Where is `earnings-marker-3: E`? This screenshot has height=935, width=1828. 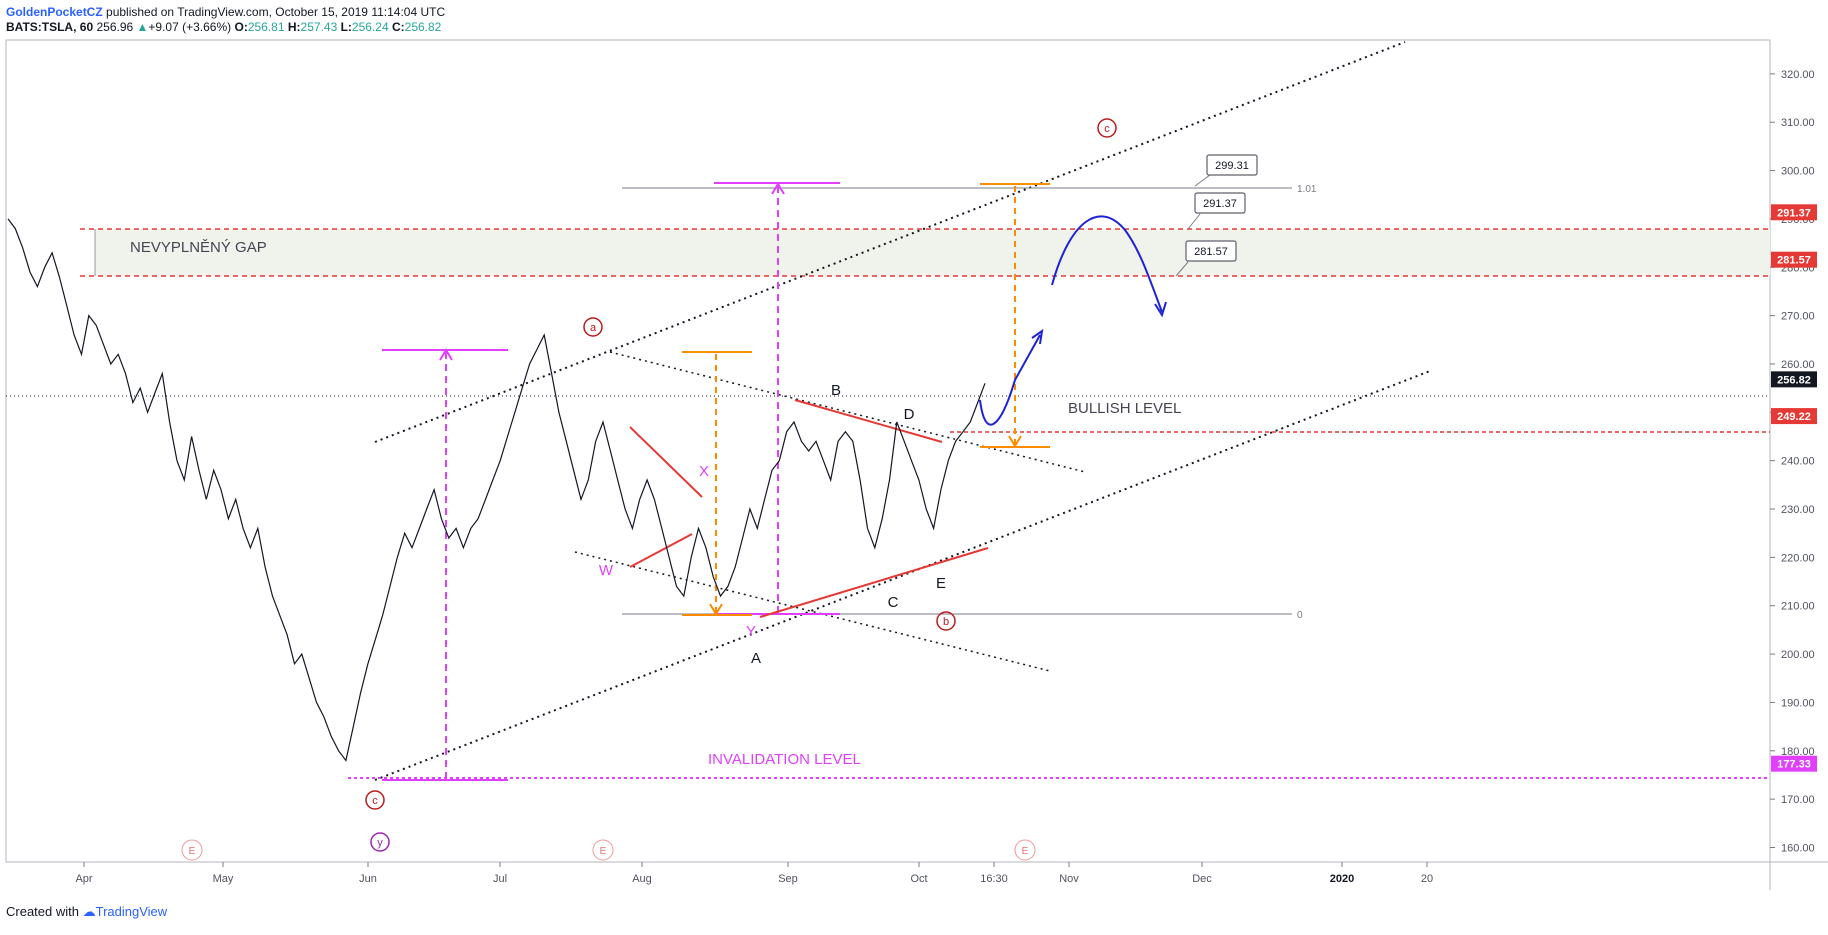 earnings-marker-3: E is located at coordinates (1025, 850).